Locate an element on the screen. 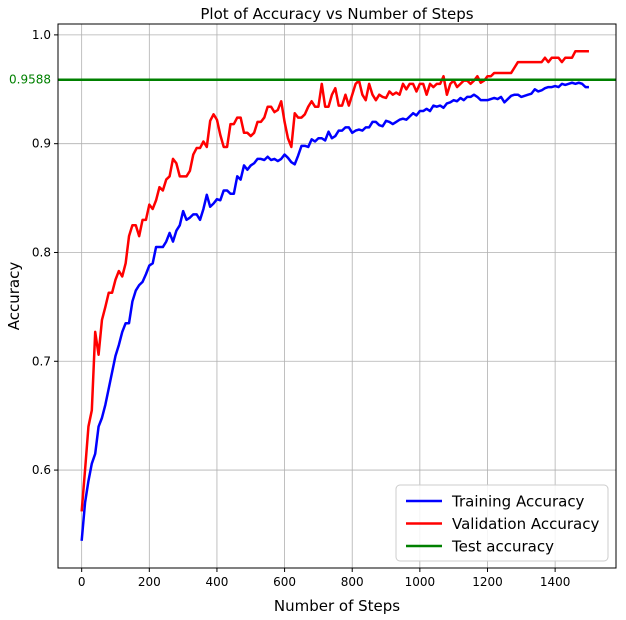 The width and height of the screenshot is (626, 620). y-tick-label: 0.6 is located at coordinates (41, 470).